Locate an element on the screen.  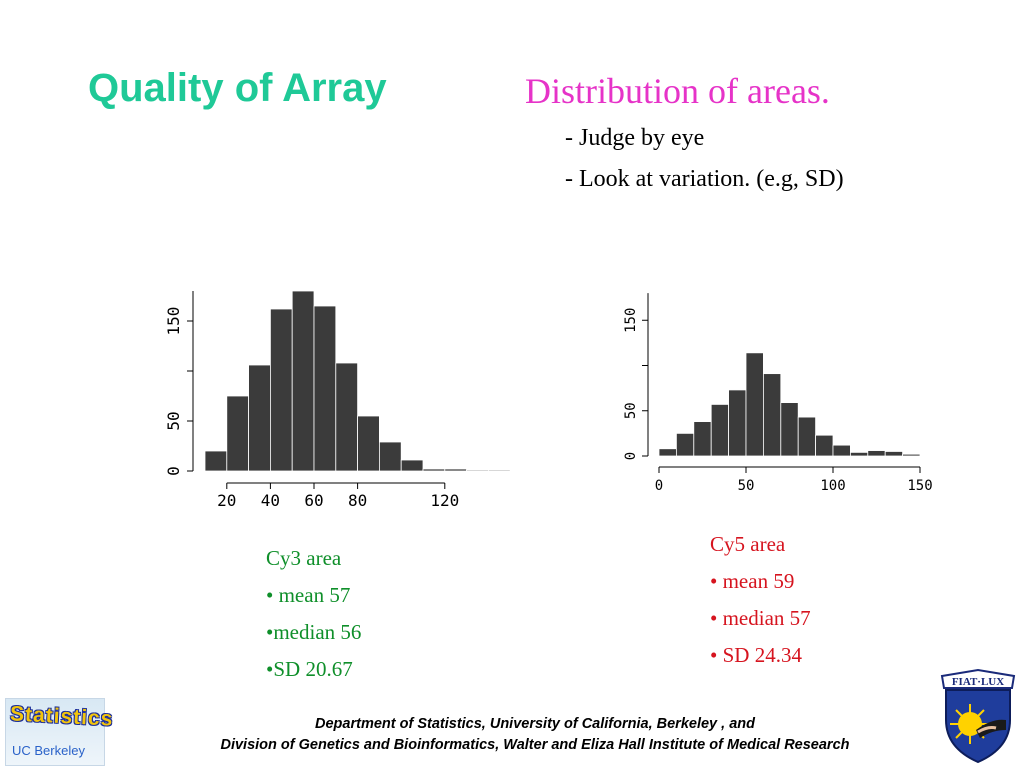
cy3-stats-title: Cy3 area is located at coordinates (304, 558).